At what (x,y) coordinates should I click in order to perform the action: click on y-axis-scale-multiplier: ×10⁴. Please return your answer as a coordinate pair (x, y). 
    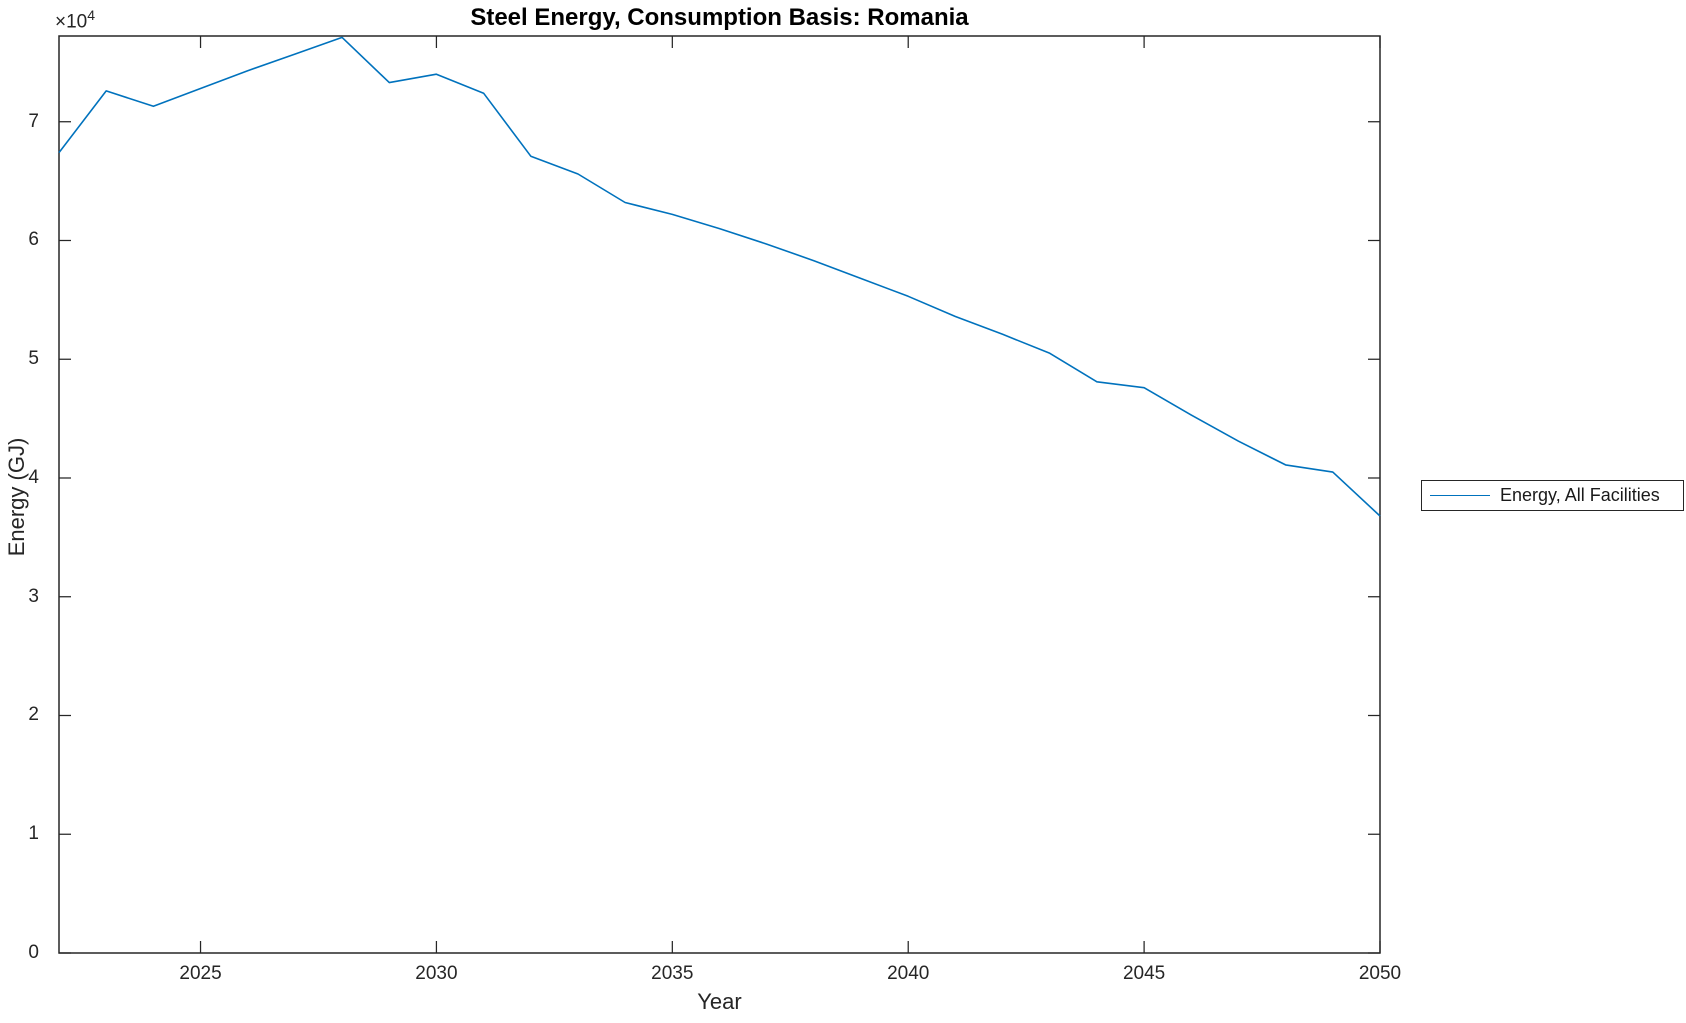
    Looking at the image, I should click on (75, 20).